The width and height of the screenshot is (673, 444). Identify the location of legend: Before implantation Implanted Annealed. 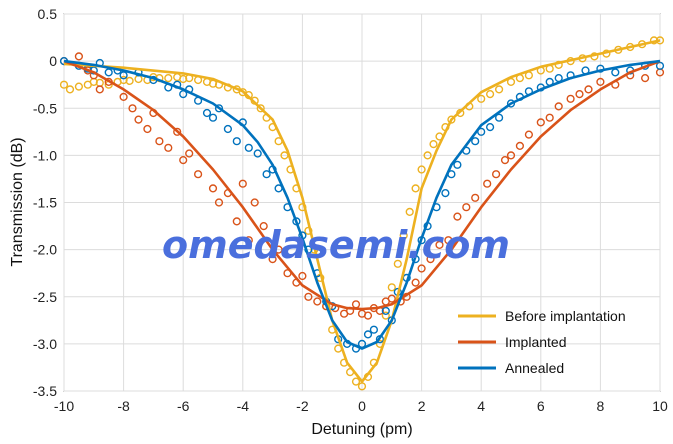
(542, 342).